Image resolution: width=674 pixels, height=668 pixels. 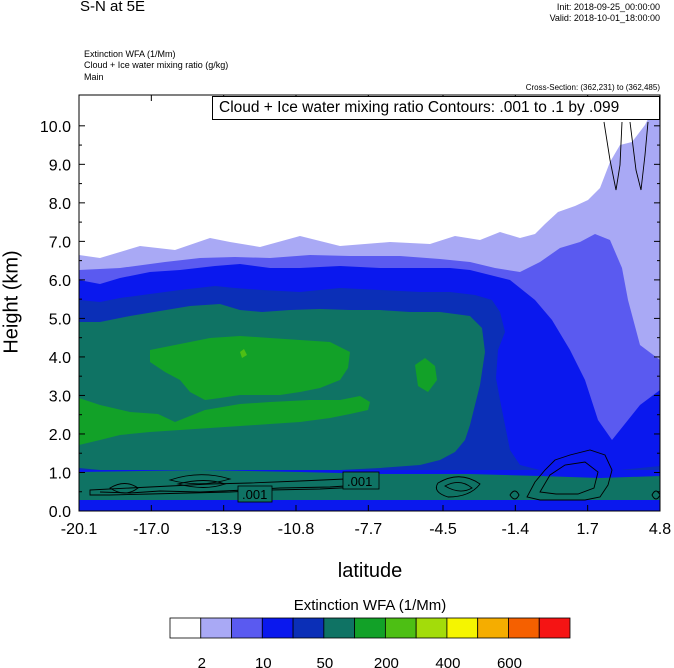 I want to click on y-tick-label: 3.0, so click(x=60, y=396).